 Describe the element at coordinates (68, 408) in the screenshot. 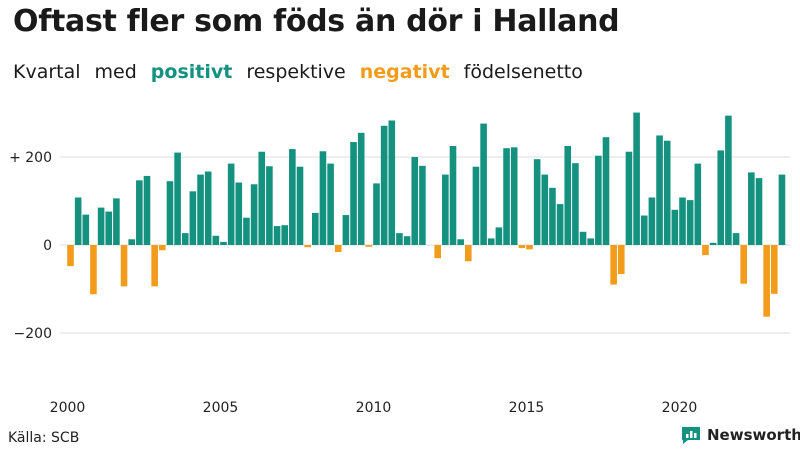

I see `x-tick-label: 2000` at that location.